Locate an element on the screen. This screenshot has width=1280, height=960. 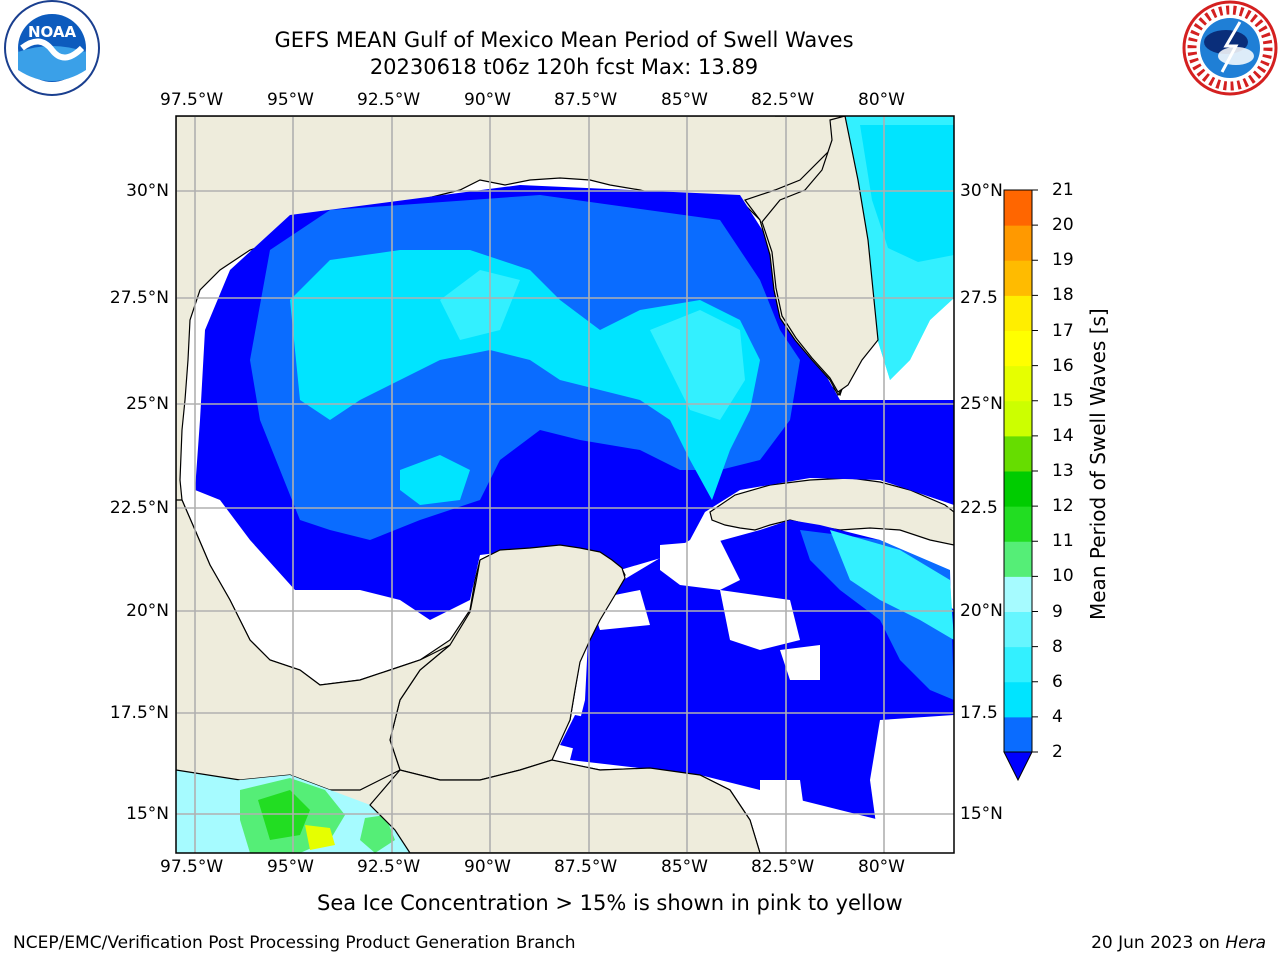
colorbar-tick-label: 20 is located at coordinates (1063, 225).